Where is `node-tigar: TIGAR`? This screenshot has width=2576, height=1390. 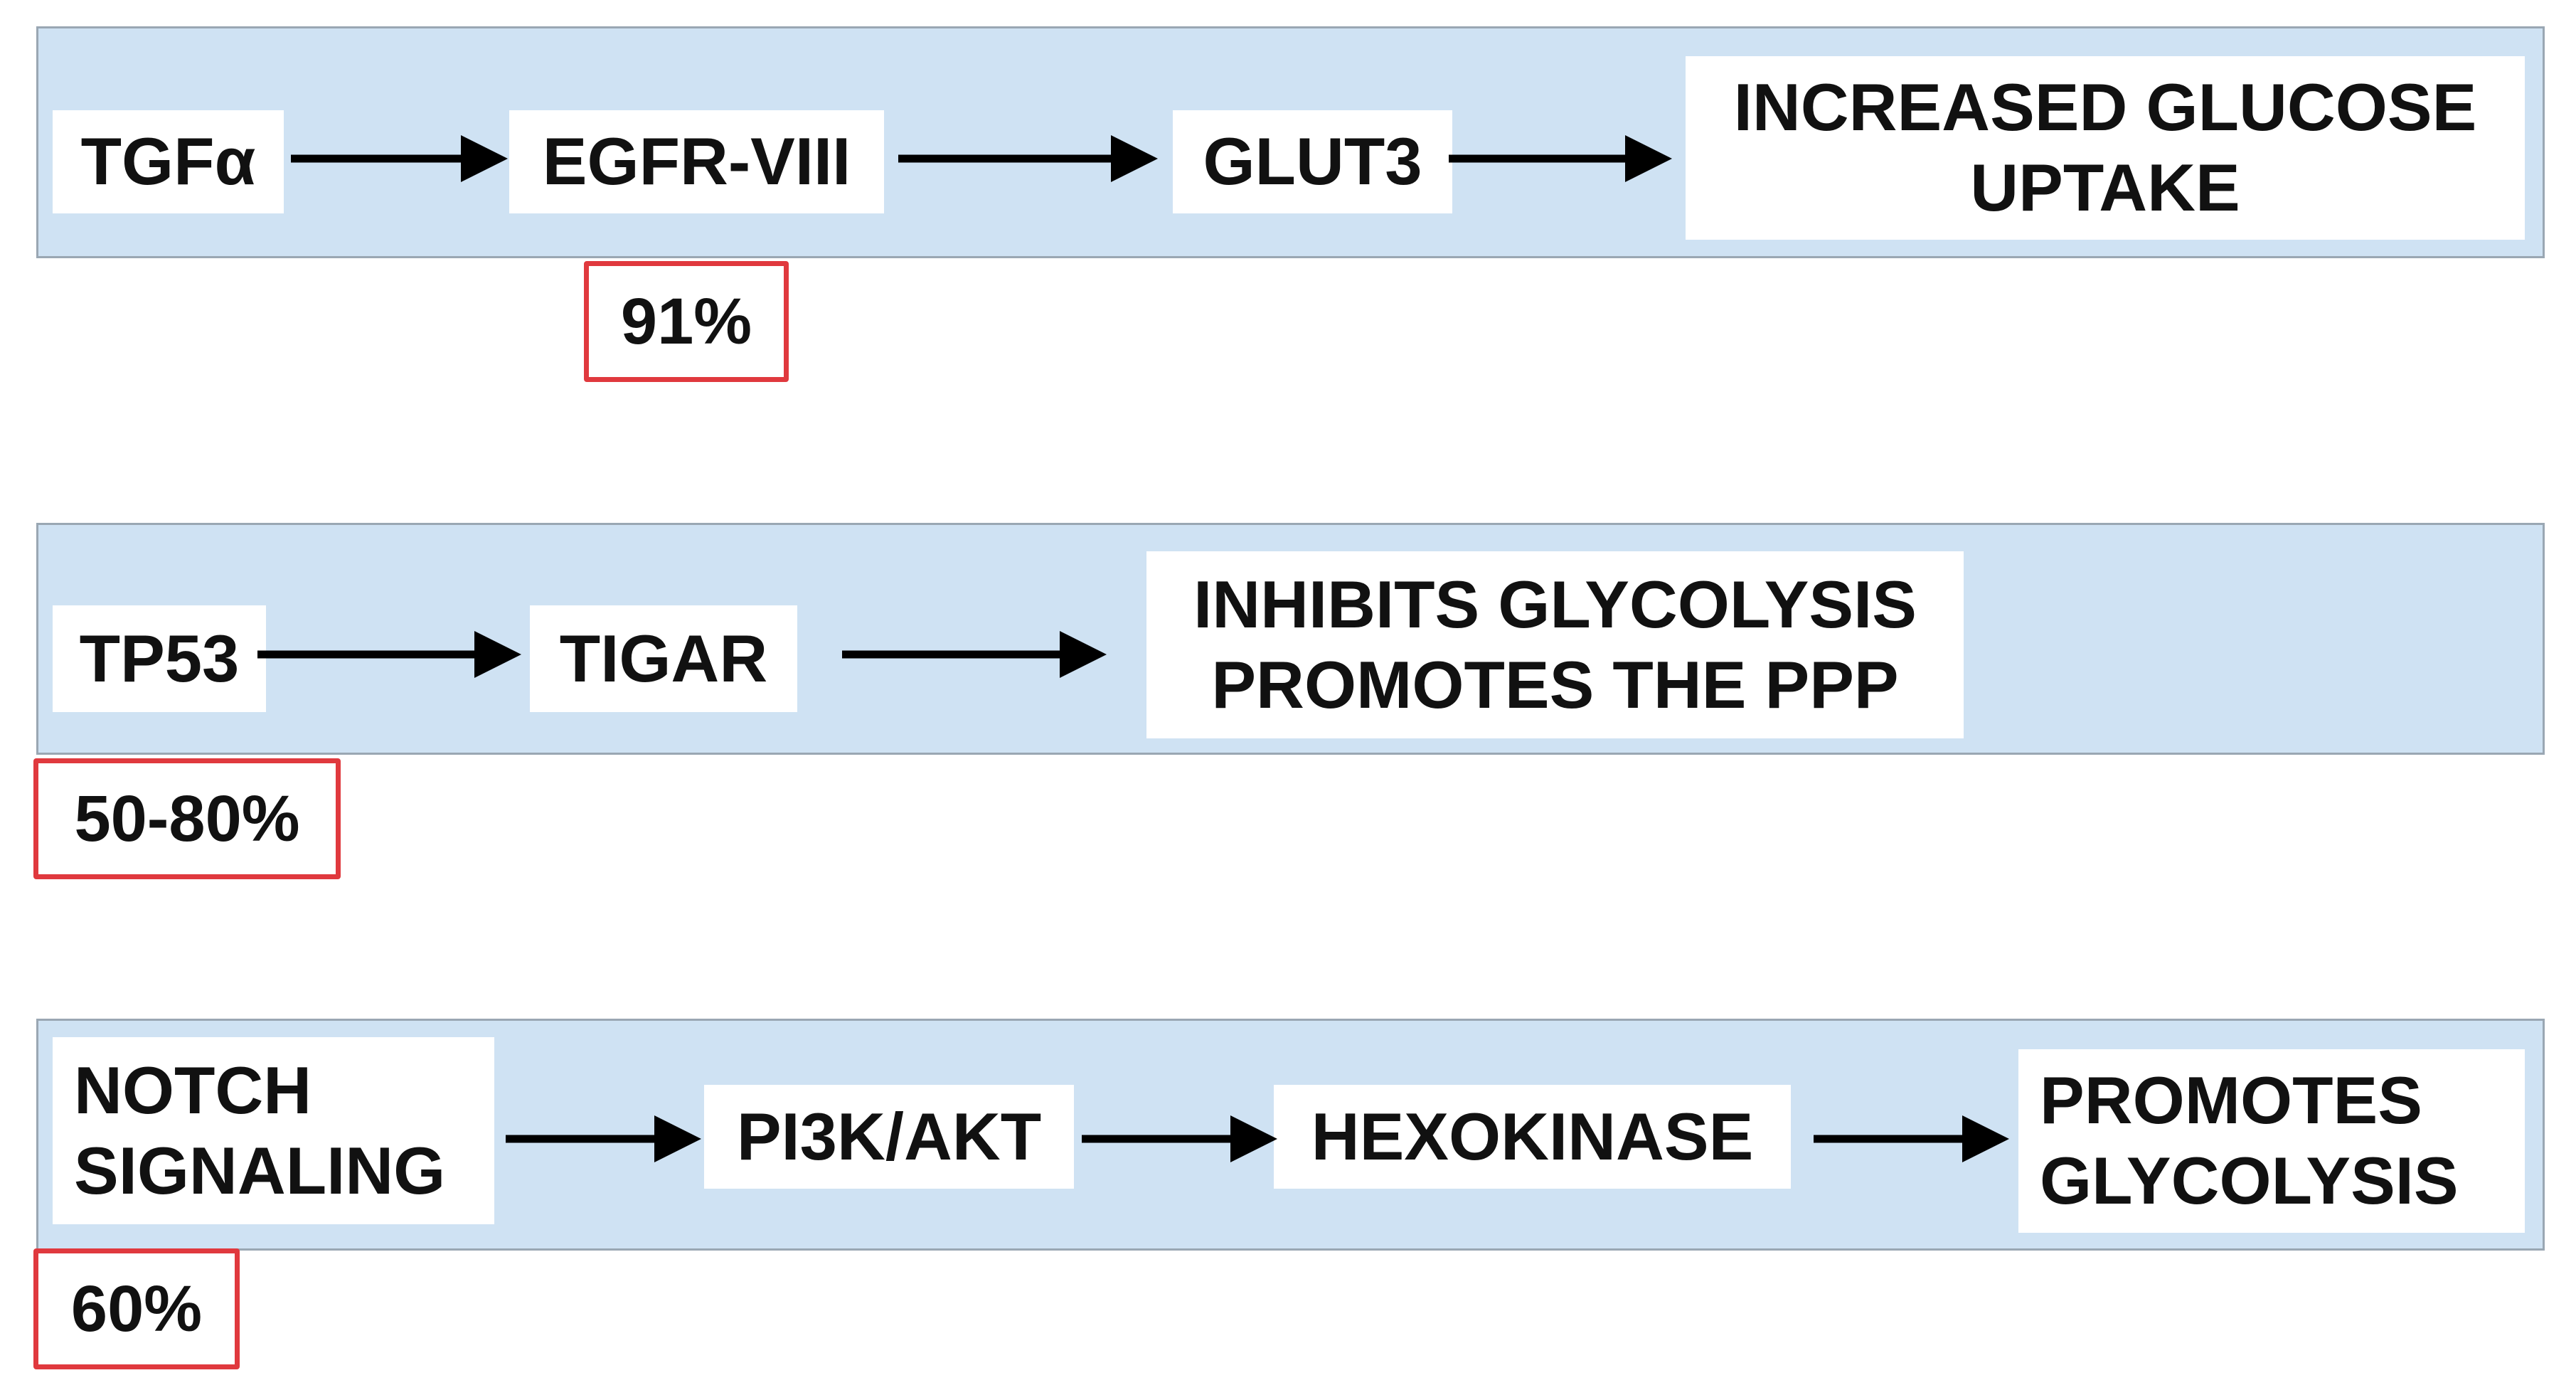 node-tigar: TIGAR is located at coordinates (663, 658).